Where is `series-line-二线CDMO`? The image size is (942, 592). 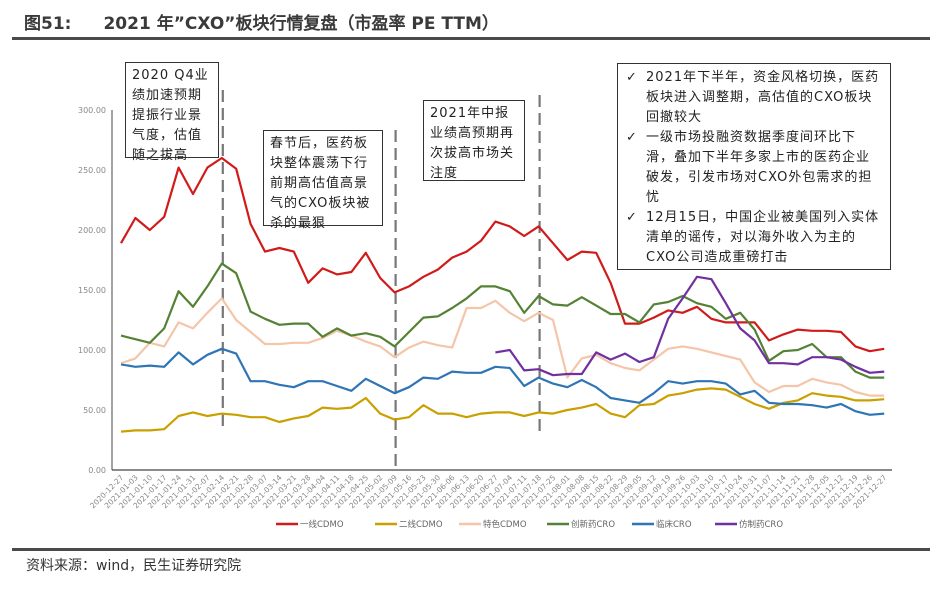 series-line-二线CDMO is located at coordinates (502, 410).